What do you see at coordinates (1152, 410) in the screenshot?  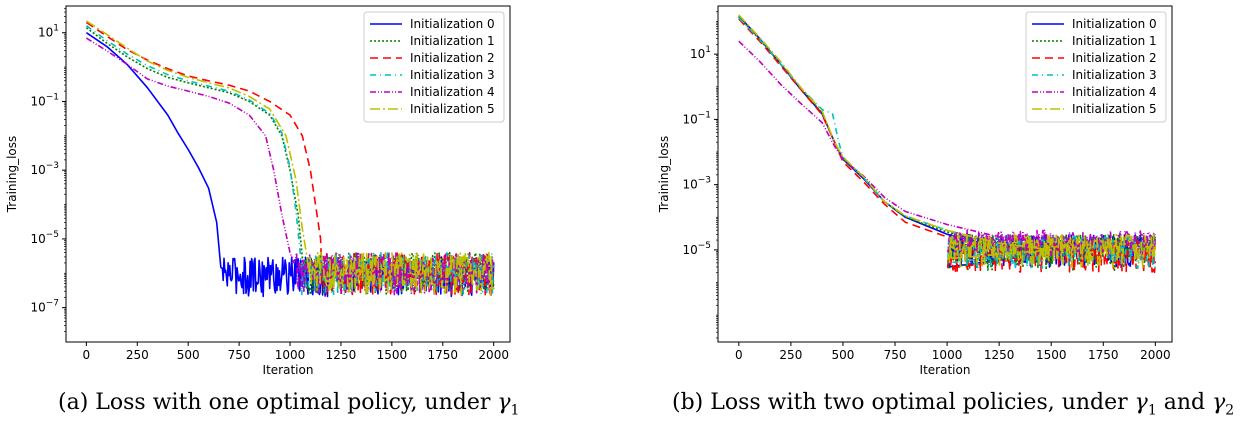 I see `caption-b-subscript-1: 1` at bounding box center [1152, 410].